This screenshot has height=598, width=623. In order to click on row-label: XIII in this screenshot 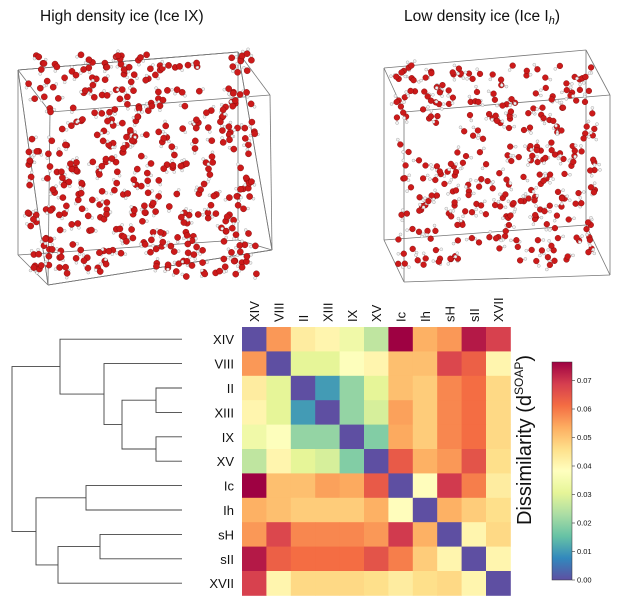, I will do `click(224, 412)`.